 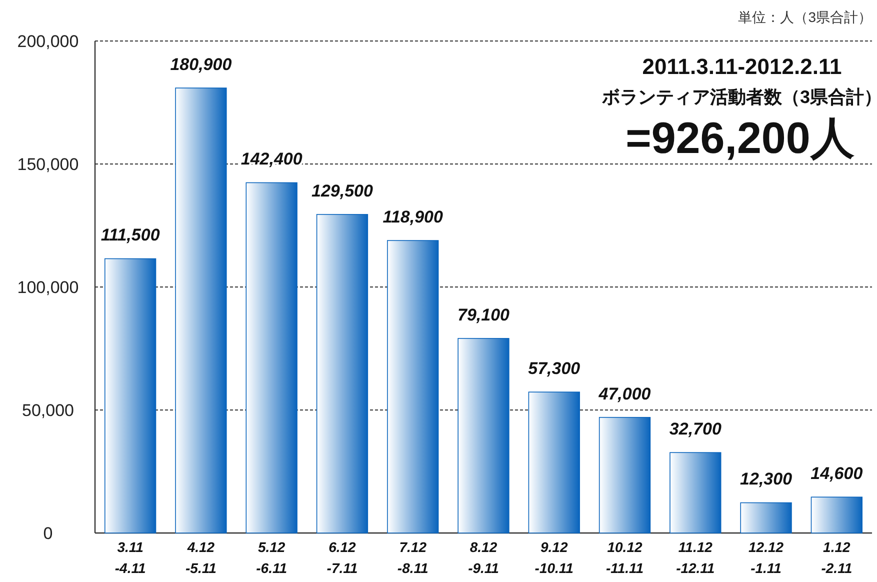 I want to click on x-tick-label: 12.12 -1.11, so click(x=766, y=557).